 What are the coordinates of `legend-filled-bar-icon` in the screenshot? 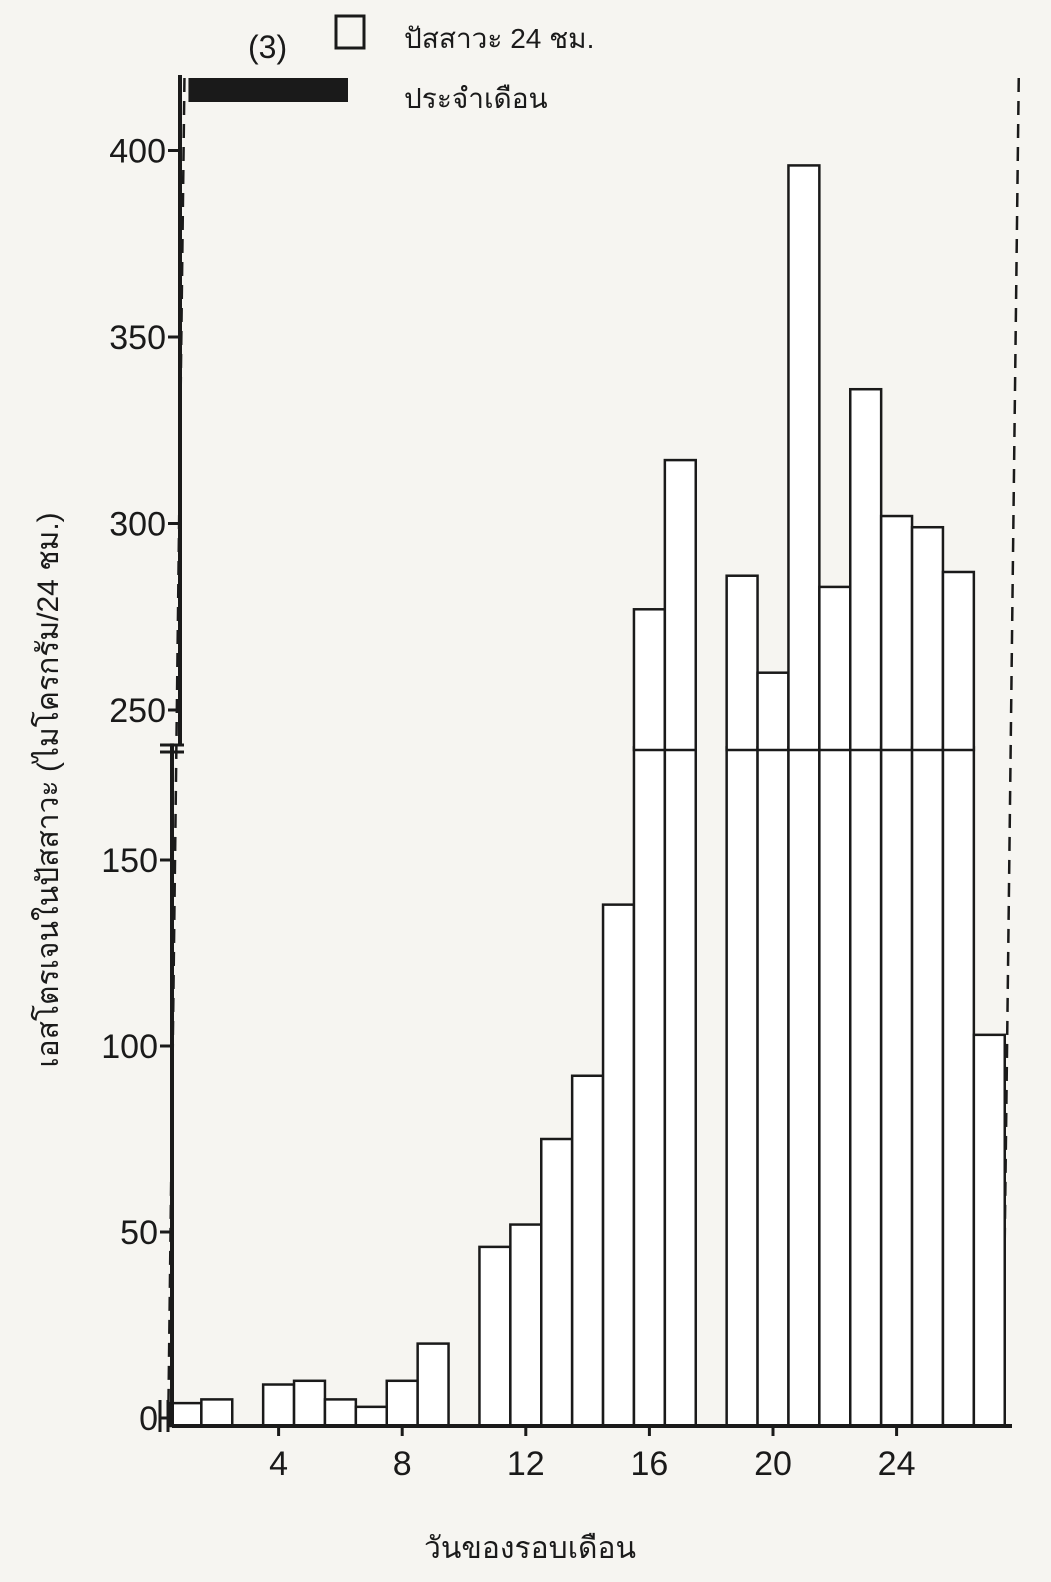 It's located at (283, 90).